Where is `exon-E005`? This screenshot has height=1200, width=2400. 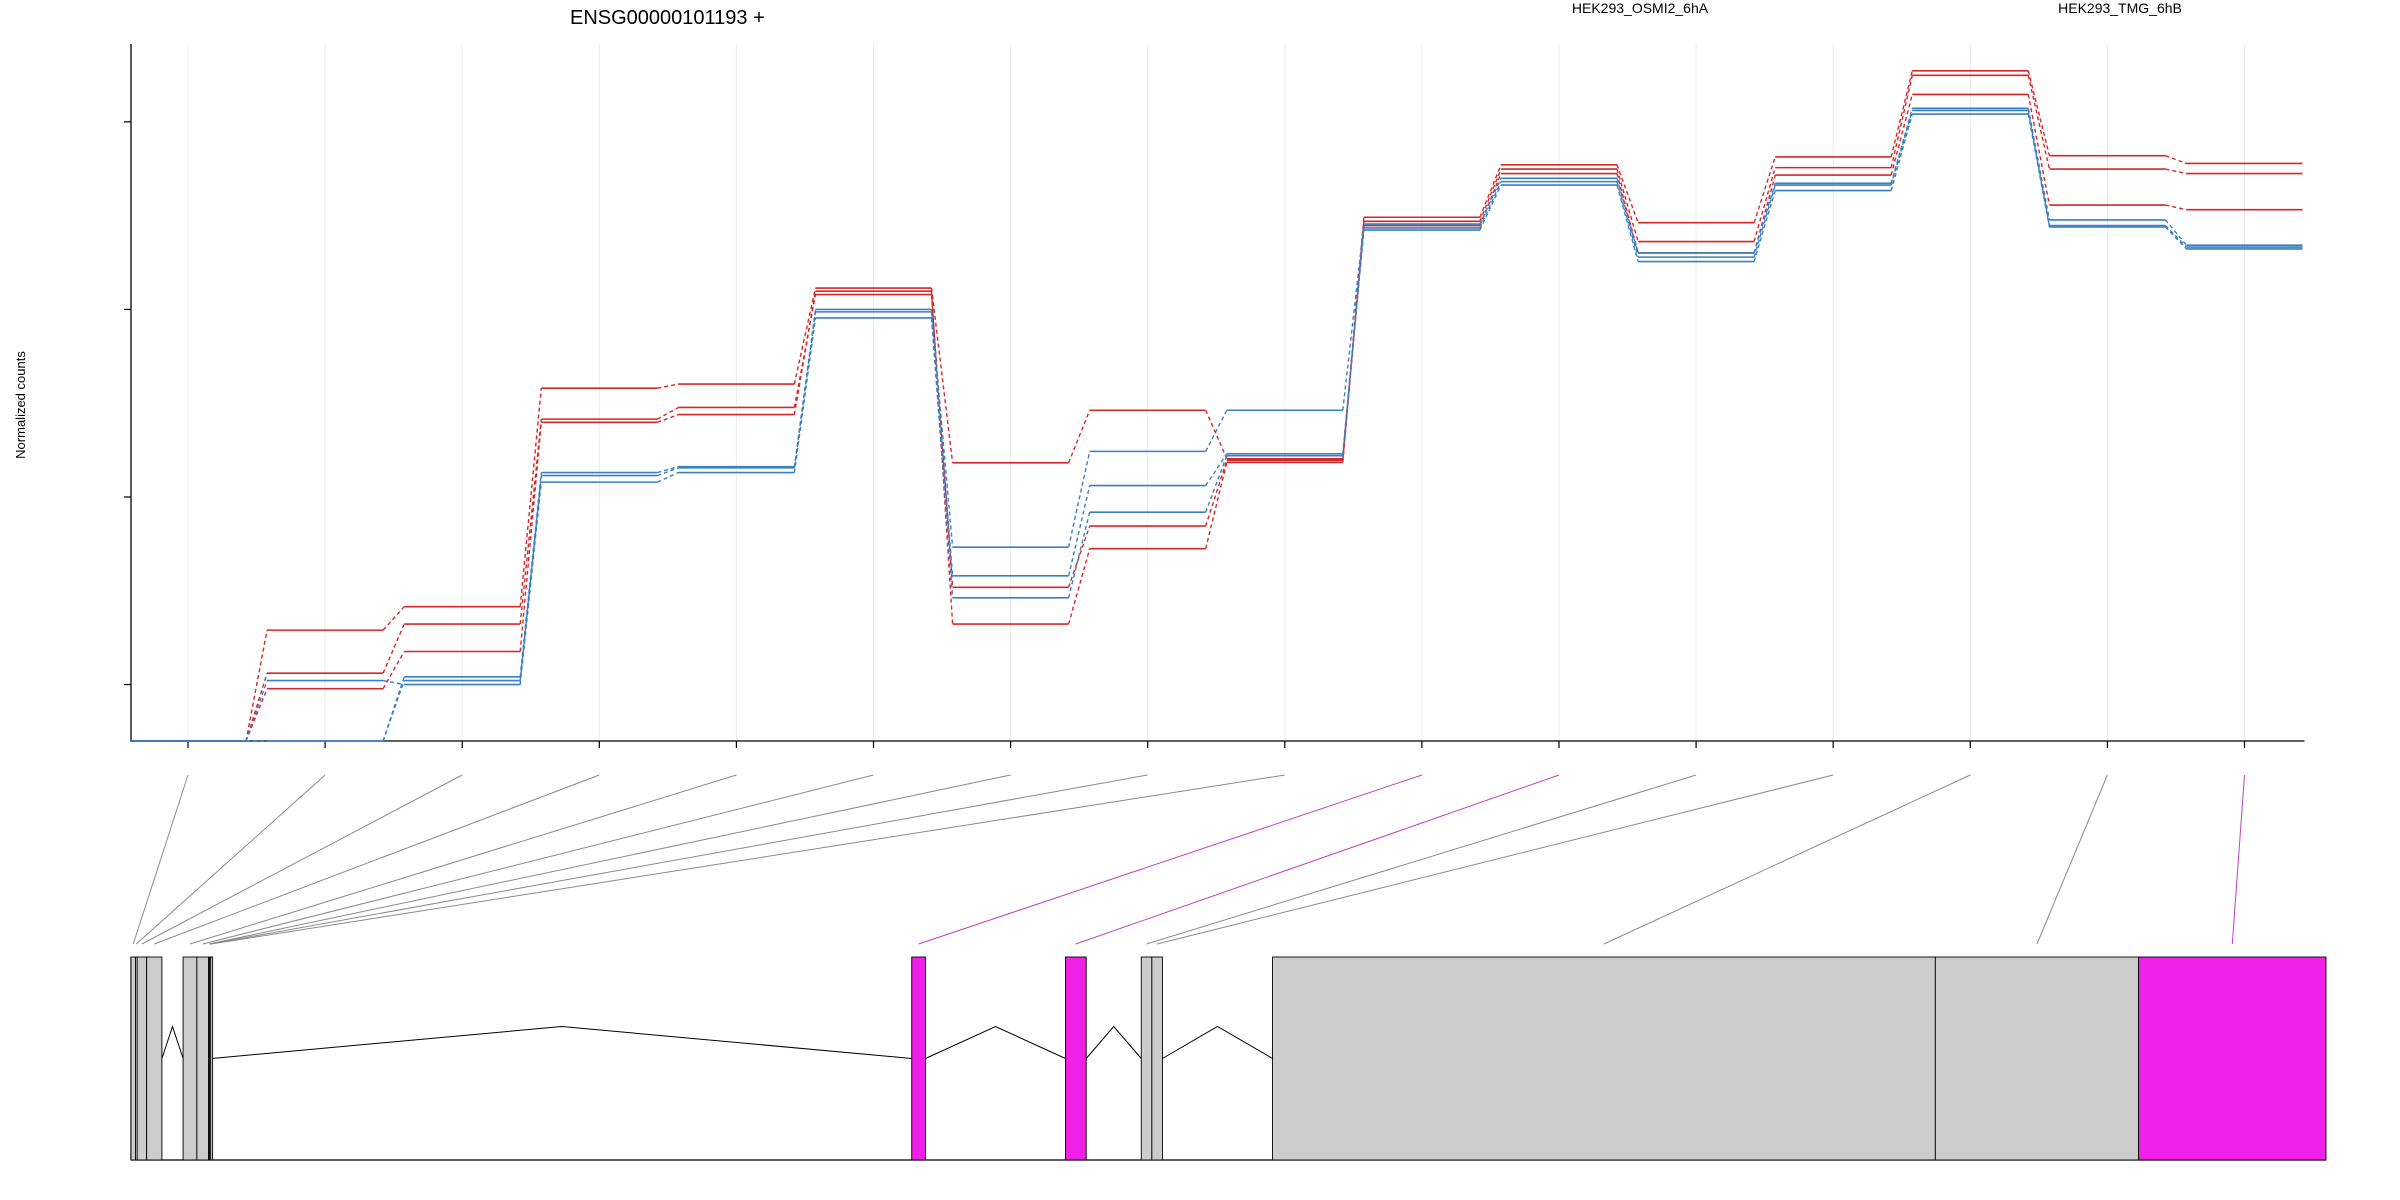 exon-E005 is located at coordinates (190, 1058).